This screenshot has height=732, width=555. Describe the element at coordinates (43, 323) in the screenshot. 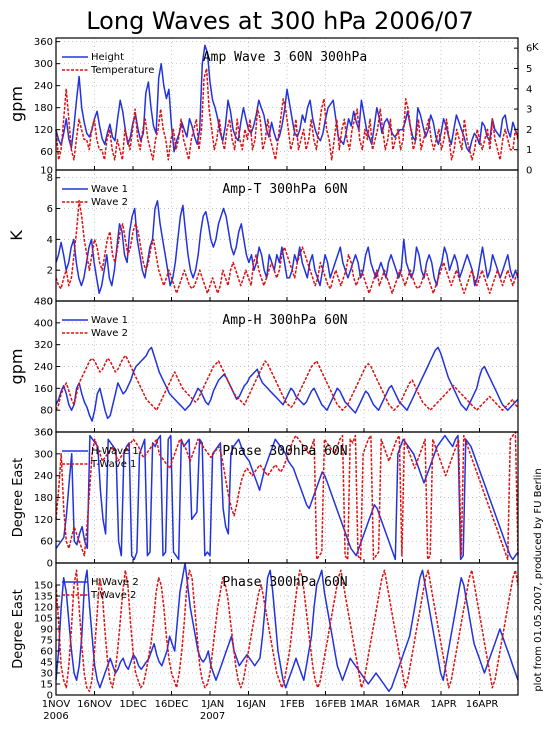

I see `ytick-label: 400` at that location.